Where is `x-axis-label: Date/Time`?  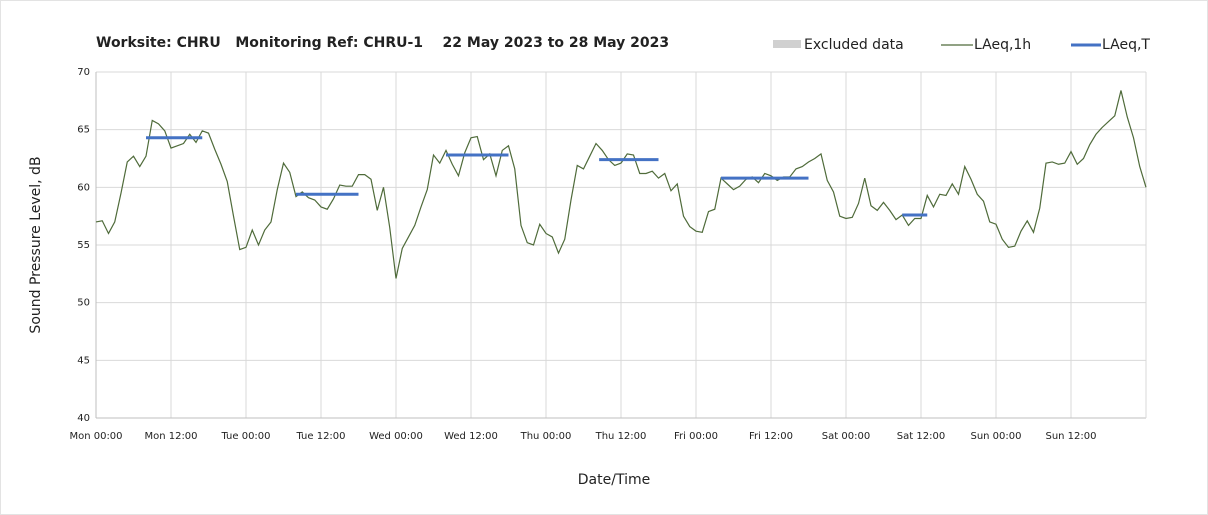
x-axis-label: Date/Time is located at coordinates (614, 480).